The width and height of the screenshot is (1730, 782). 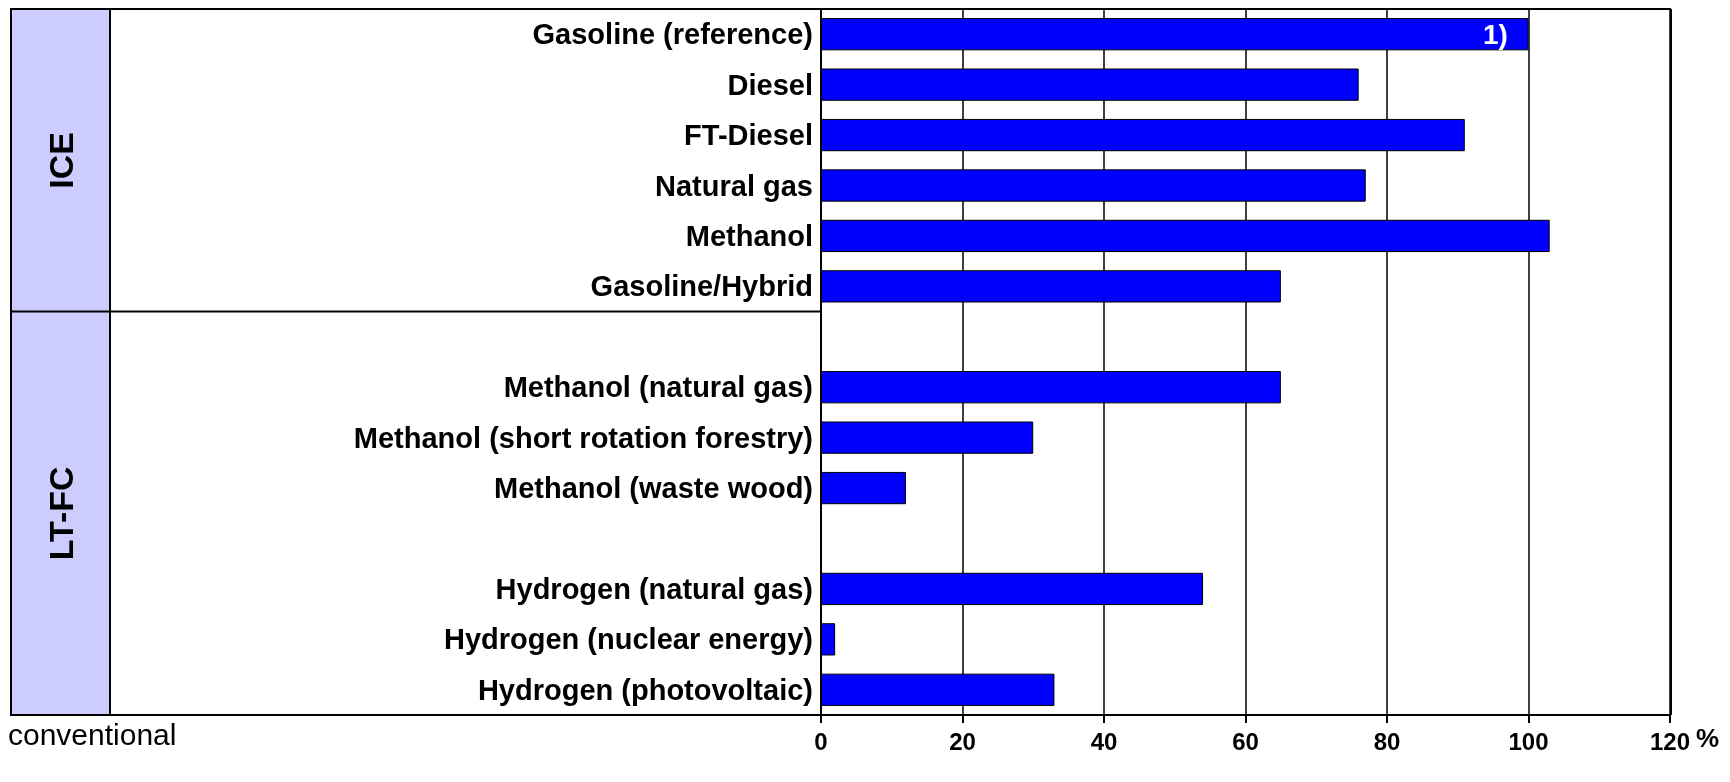 What do you see at coordinates (749, 235) in the screenshot?
I see `y-tick-label: Methanol` at bounding box center [749, 235].